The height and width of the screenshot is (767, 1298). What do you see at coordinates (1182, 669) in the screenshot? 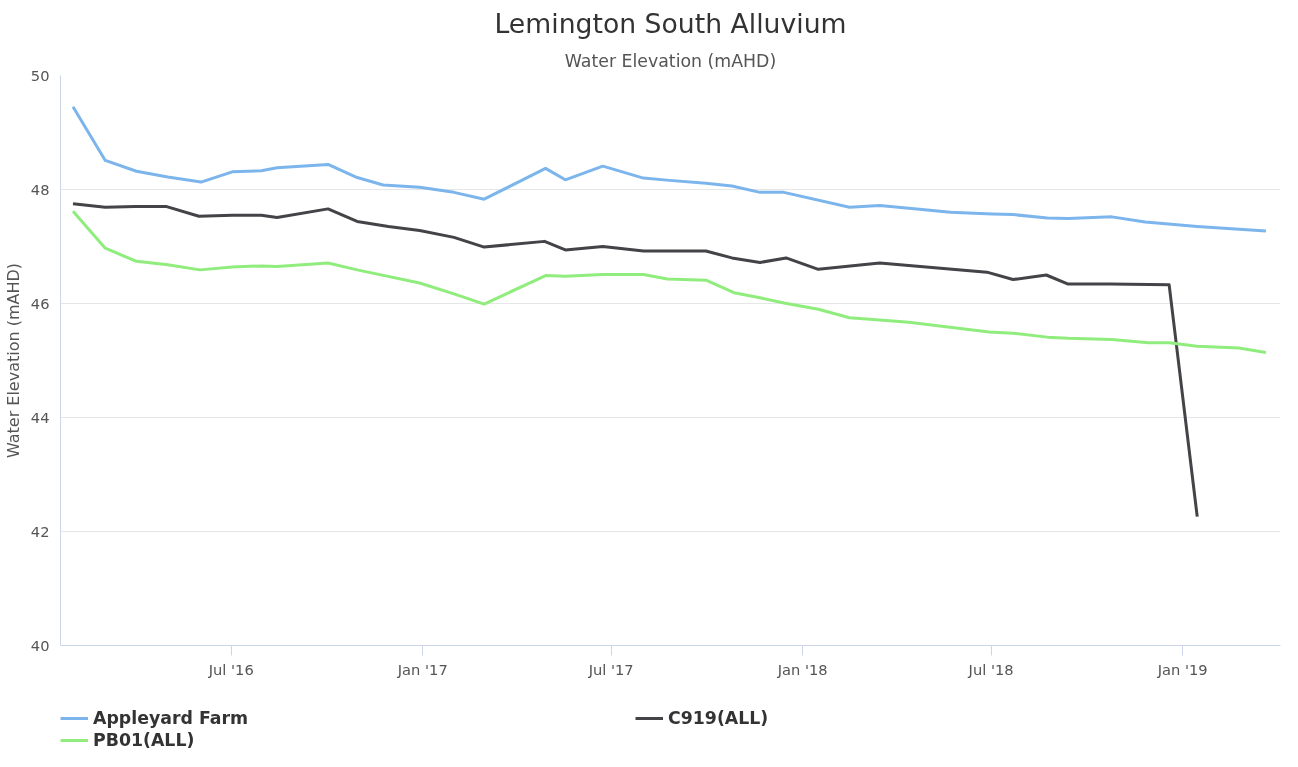
I see `x-tick-label: Jan '19` at bounding box center [1182, 669].